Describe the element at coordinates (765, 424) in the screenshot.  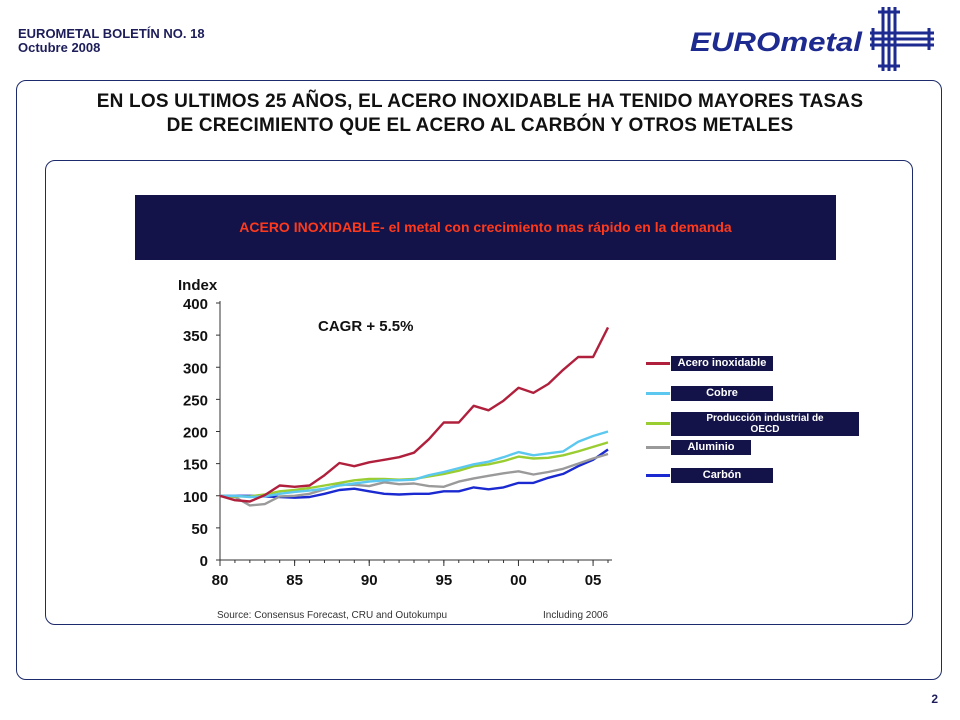
I see `legend-label: Producción industrial de OECD` at that location.